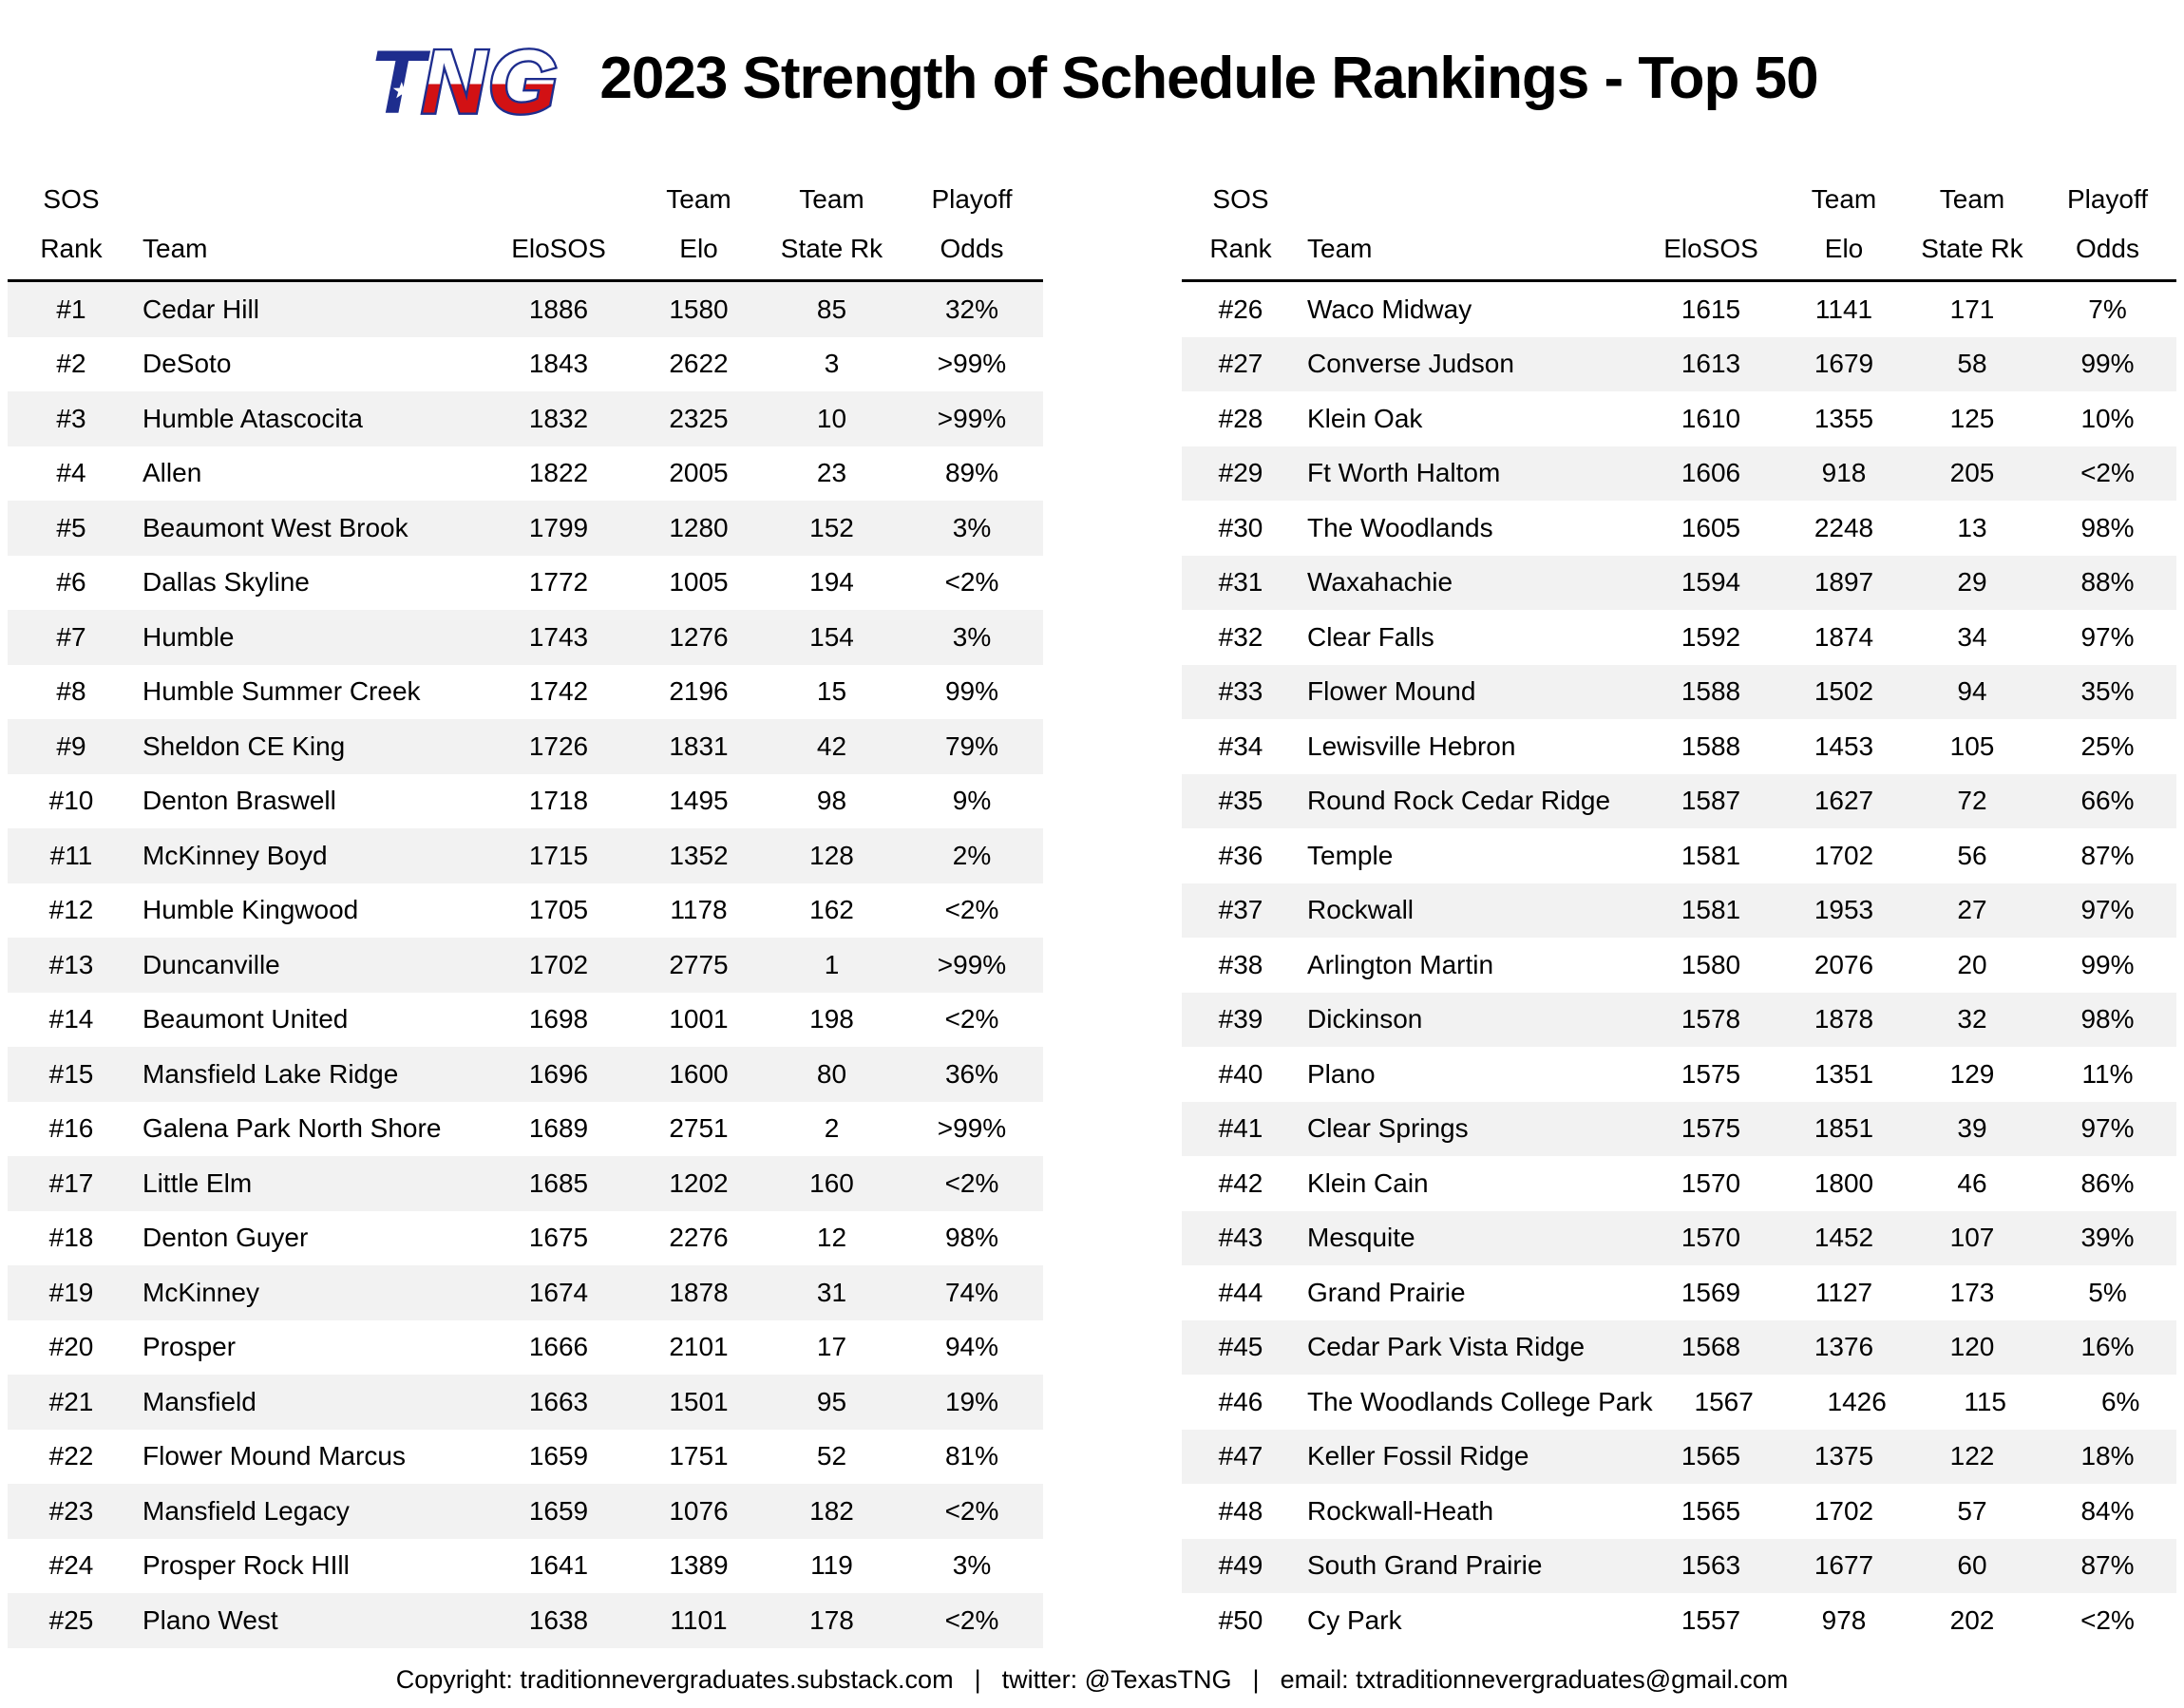  Describe the element at coordinates (832, 1401) in the screenshot. I see `cell-state-rank: 95` at that location.